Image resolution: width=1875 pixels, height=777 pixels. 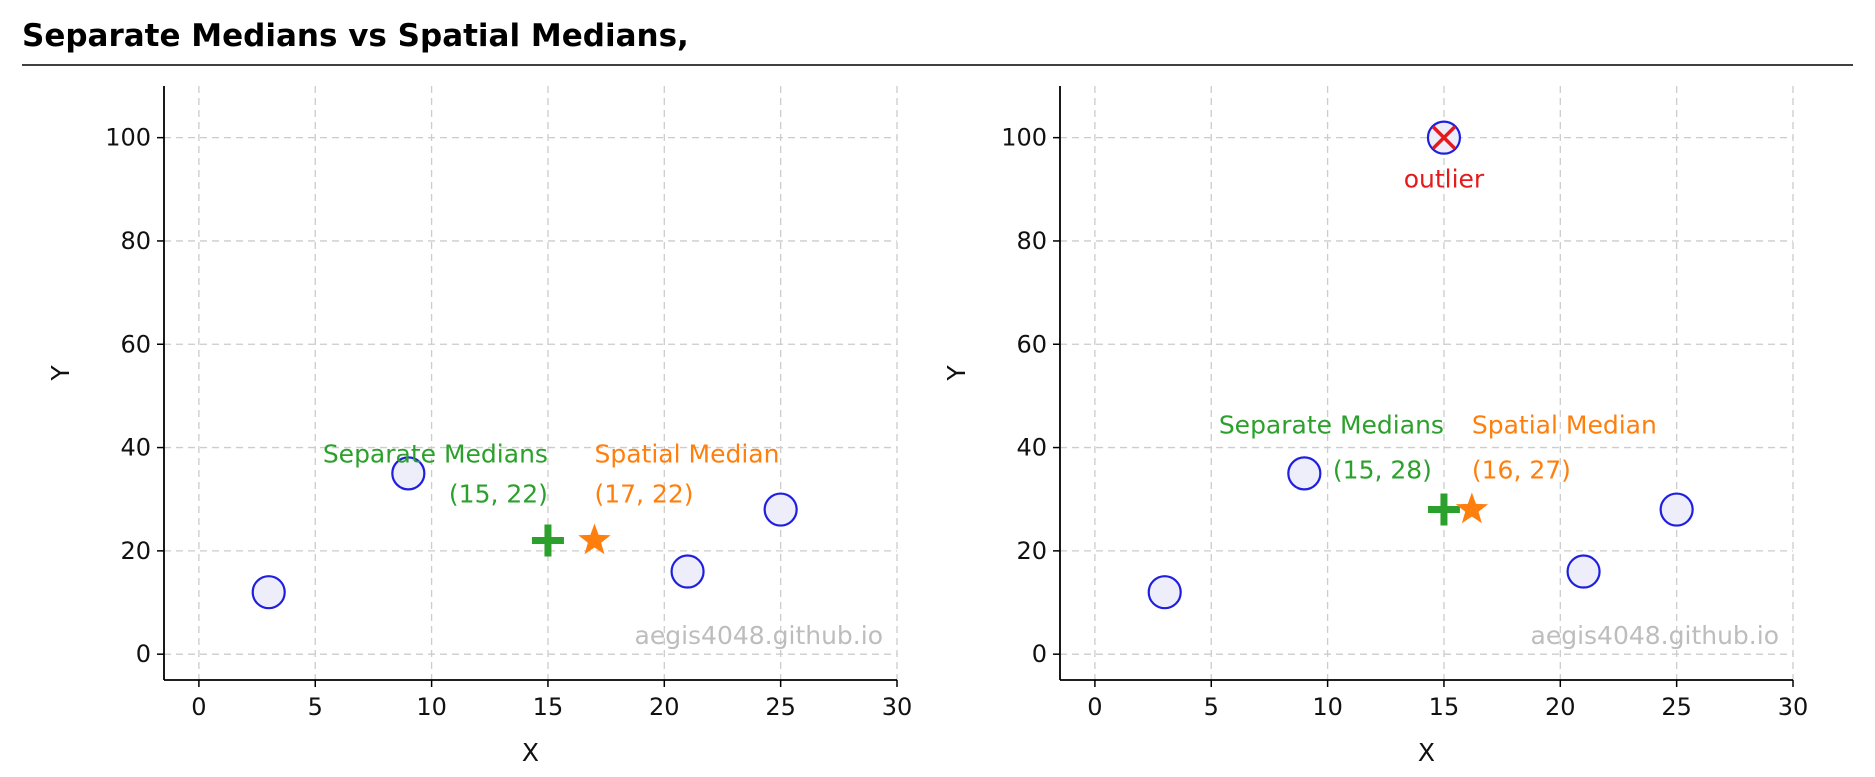 I want to click on outlier-x-marker, so click(x=1444, y=137).